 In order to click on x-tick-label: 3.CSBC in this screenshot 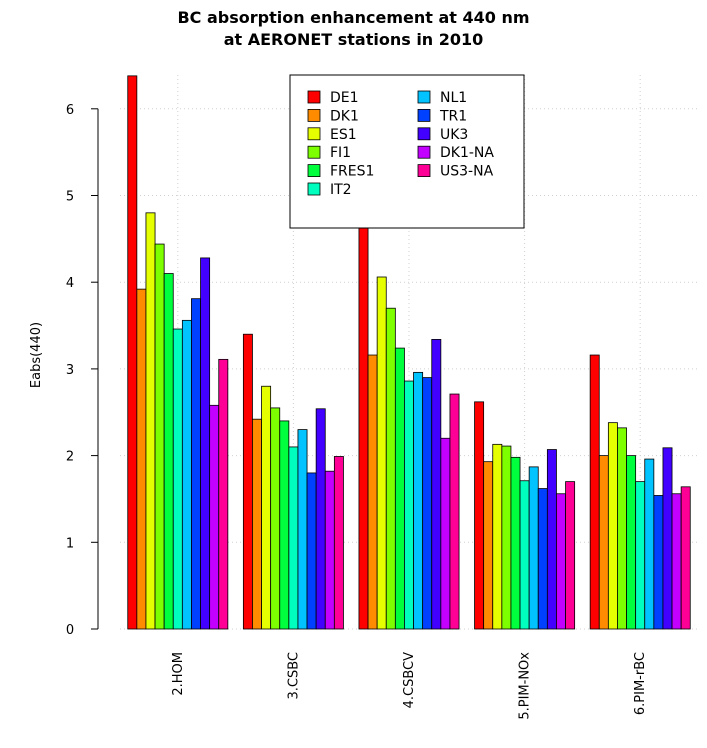, I will do `click(293, 676)`.